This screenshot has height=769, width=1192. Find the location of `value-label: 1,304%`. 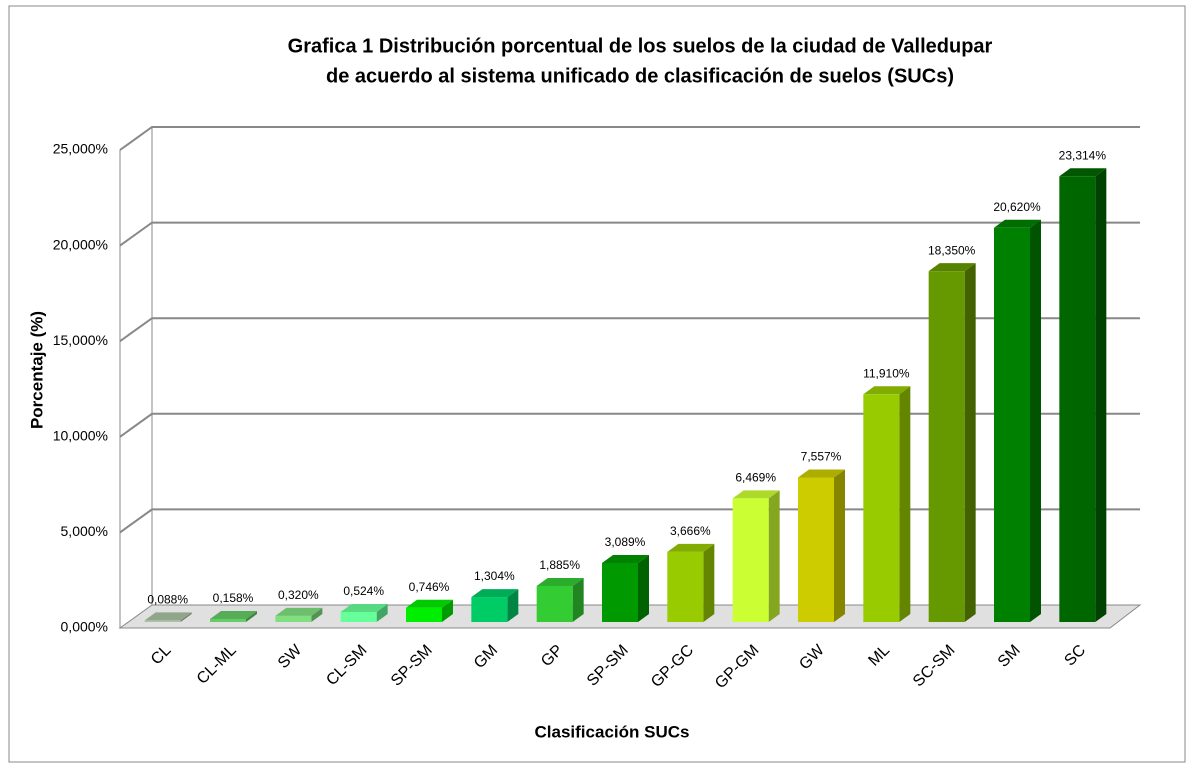

value-label: 1,304% is located at coordinates (494, 576).